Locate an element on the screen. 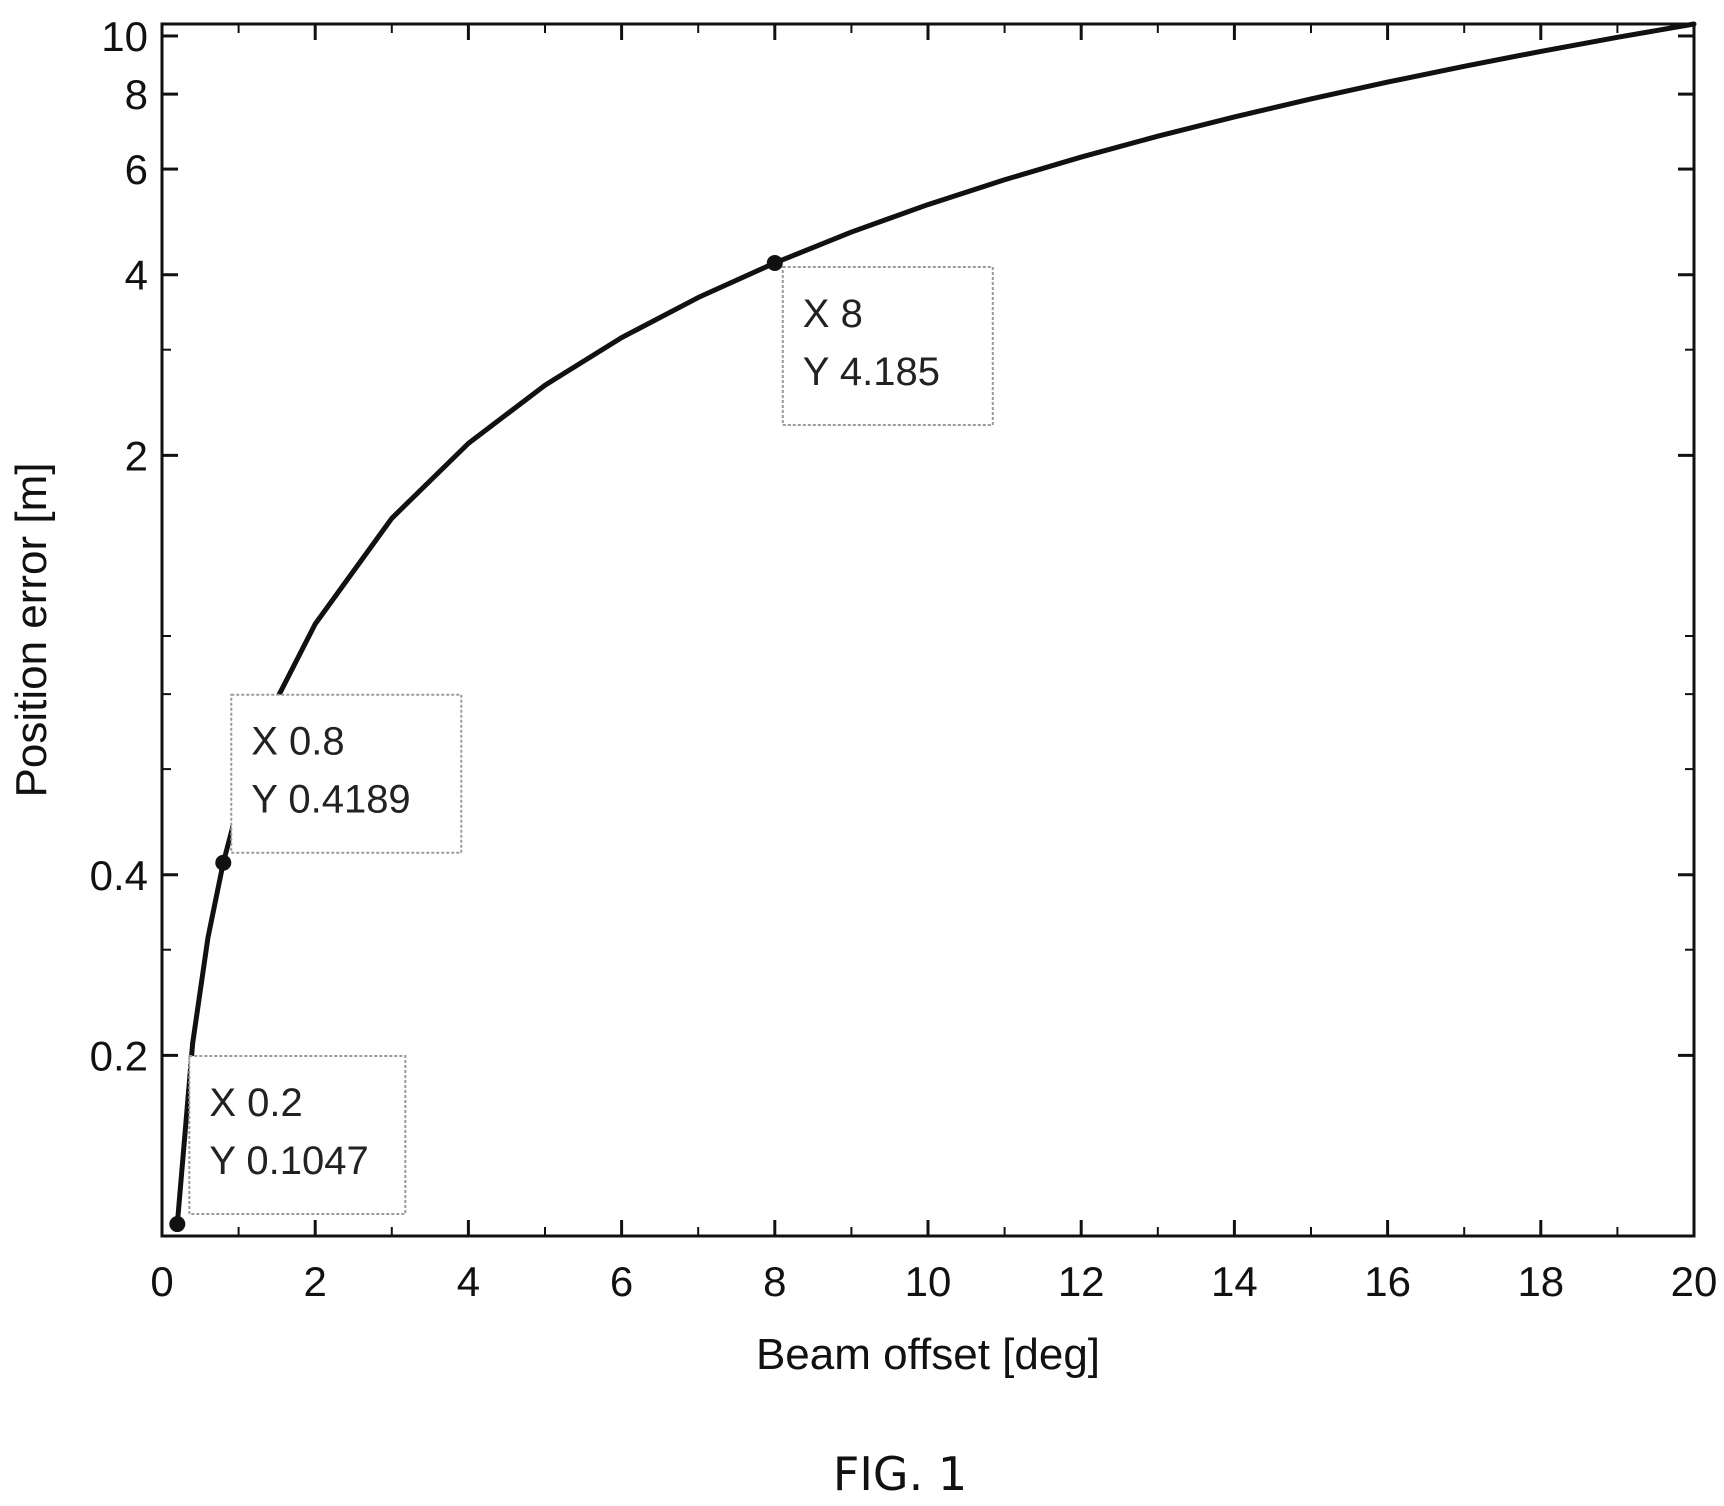 The image size is (1724, 1506). x-tick-label: 14 is located at coordinates (1234, 1281).